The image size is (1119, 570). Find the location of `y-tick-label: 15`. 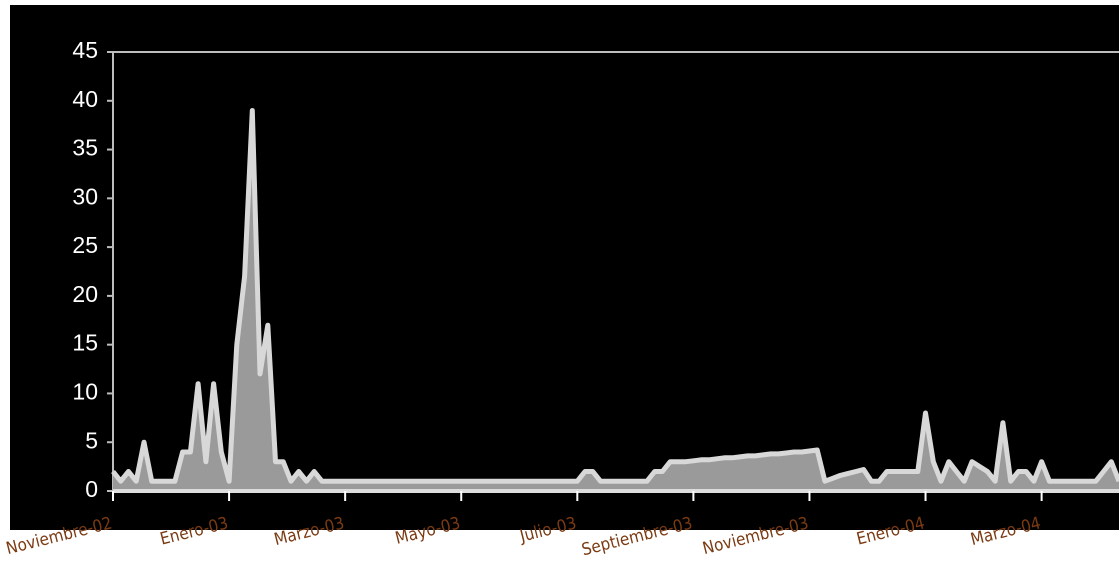

y-tick-label: 15 is located at coordinates (85, 343).